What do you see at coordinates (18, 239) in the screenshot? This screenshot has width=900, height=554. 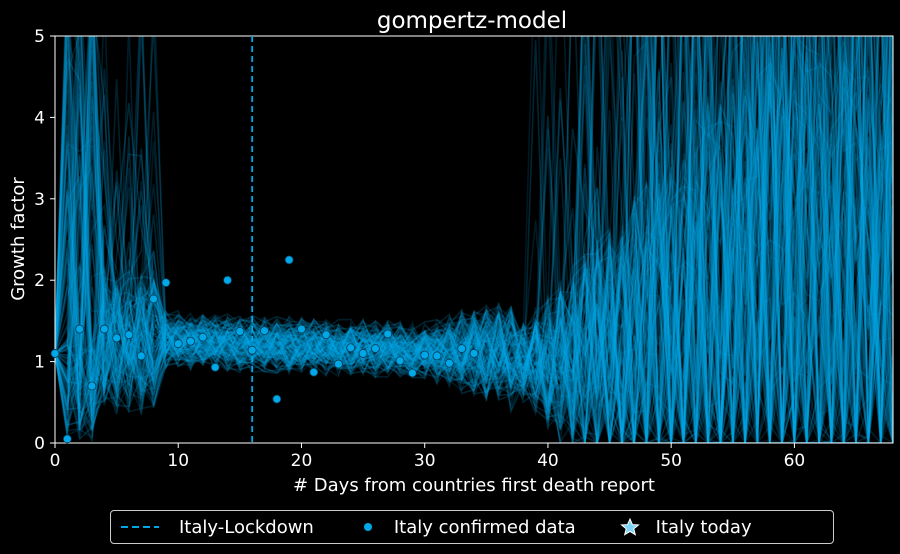 I see `y-axis-label: Growth factor` at bounding box center [18, 239].